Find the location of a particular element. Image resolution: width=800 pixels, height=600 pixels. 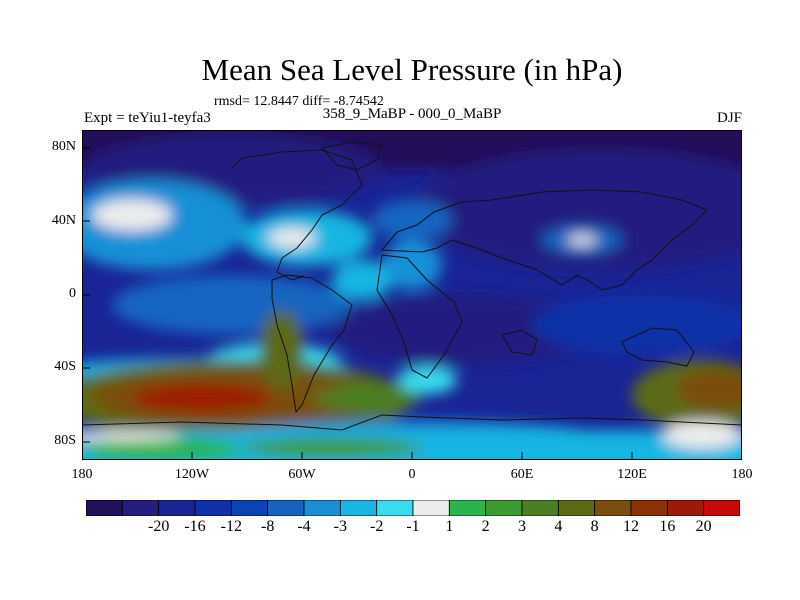

lat-tick-label: 0 is located at coordinates (72, 293).